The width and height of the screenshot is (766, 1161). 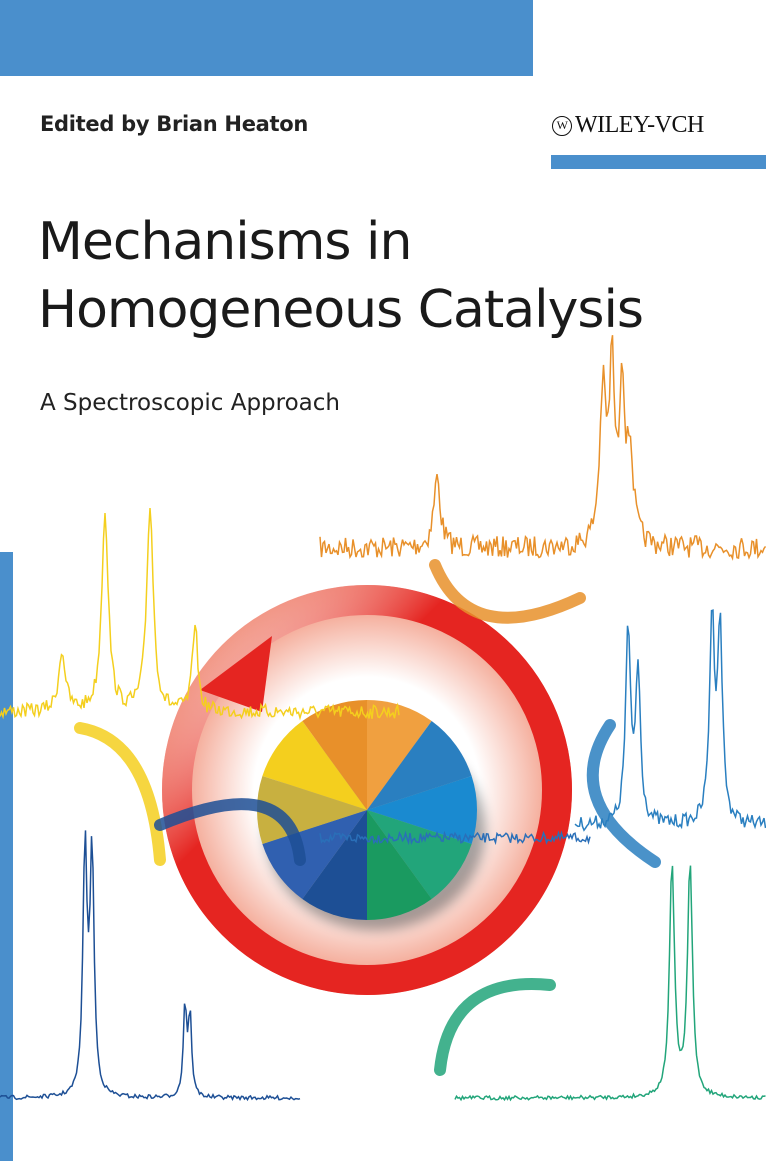 I want to click on title-line-1: Mechanisms in, so click(x=225, y=242).